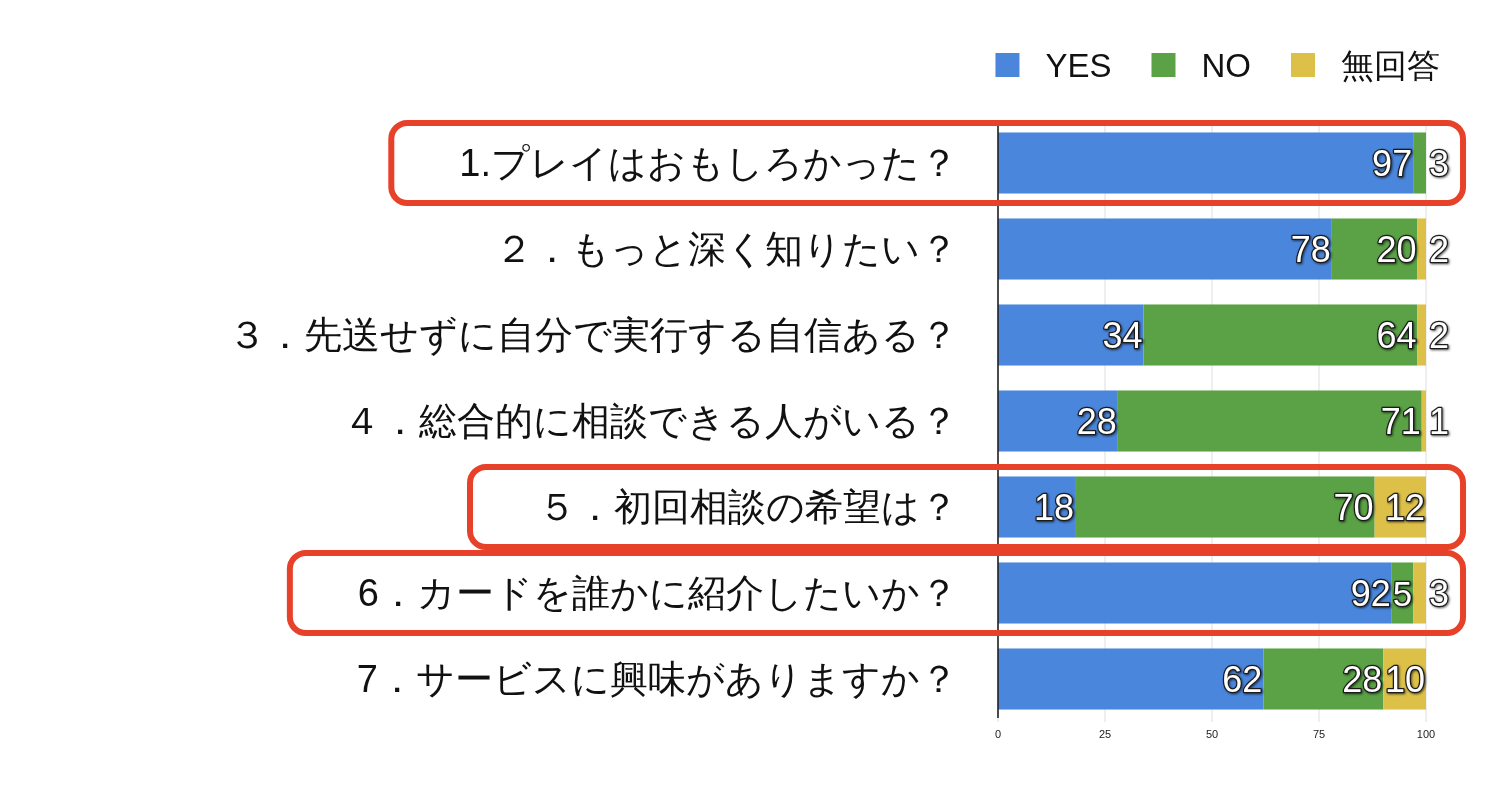 The width and height of the screenshot is (1502, 788). Describe the element at coordinates (1426, 734) in the screenshot. I see `x-tick-label: 100` at that location.